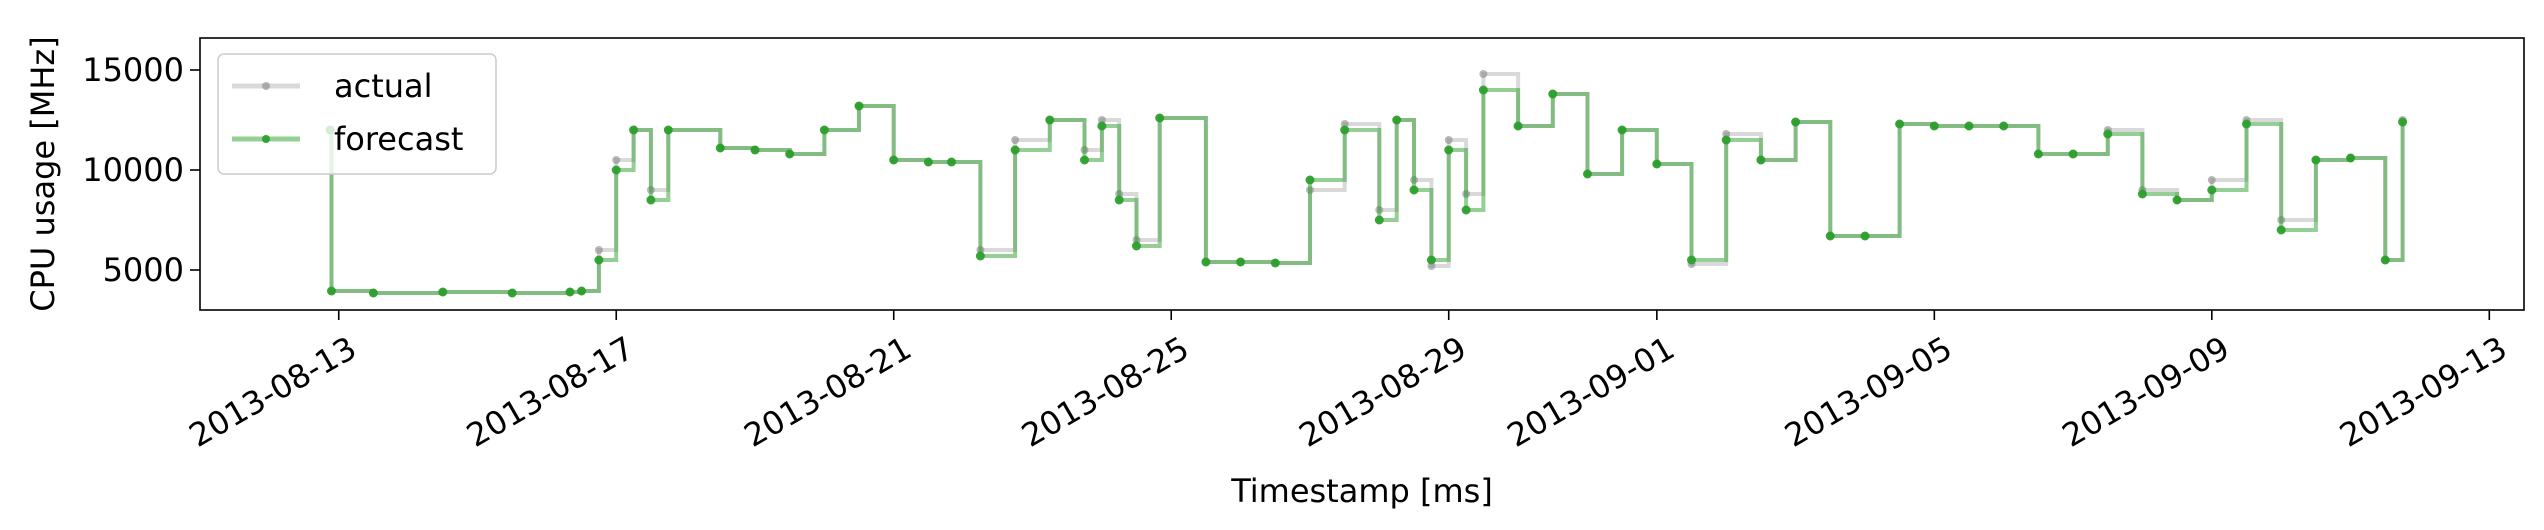  What do you see at coordinates (2146, 392) in the screenshot?
I see `x-tick-label: 2013-09-09` at bounding box center [2146, 392].